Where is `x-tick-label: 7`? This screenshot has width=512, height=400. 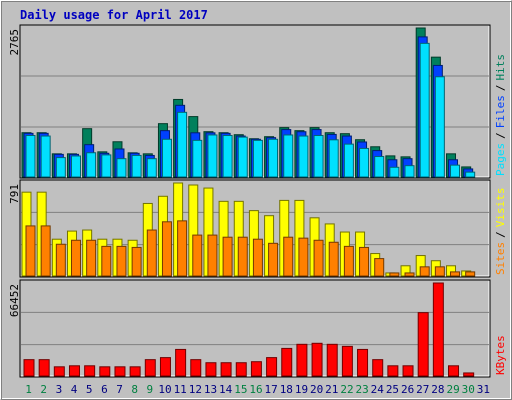 x-tick-label: 7 is located at coordinates (119, 389).